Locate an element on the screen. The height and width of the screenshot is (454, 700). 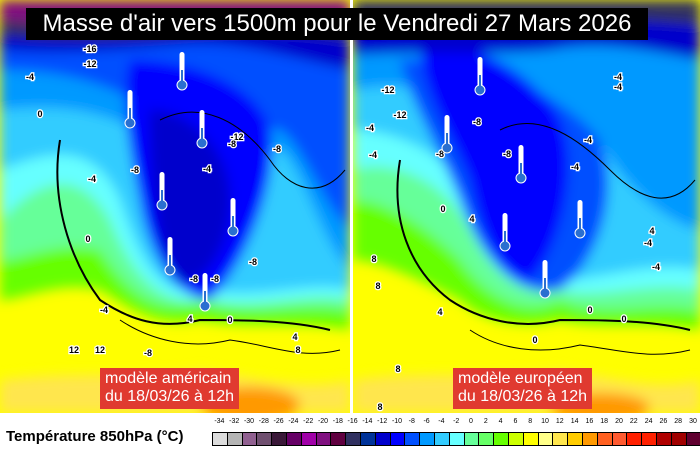
legend-tick-label: -32 is located at coordinates (234, 421).